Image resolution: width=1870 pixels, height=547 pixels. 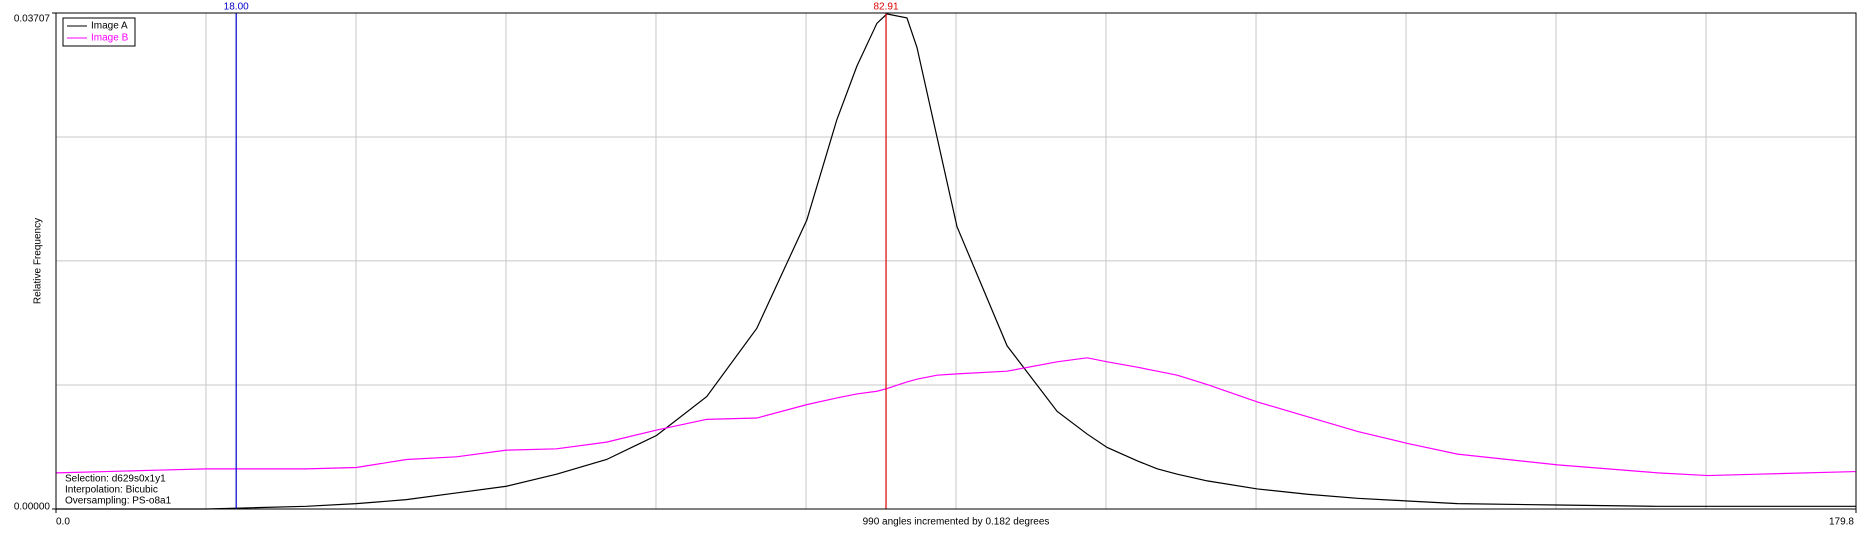 What do you see at coordinates (118, 501) in the screenshot?
I see `info-text: Oversampling: PS-o8a1` at bounding box center [118, 501].